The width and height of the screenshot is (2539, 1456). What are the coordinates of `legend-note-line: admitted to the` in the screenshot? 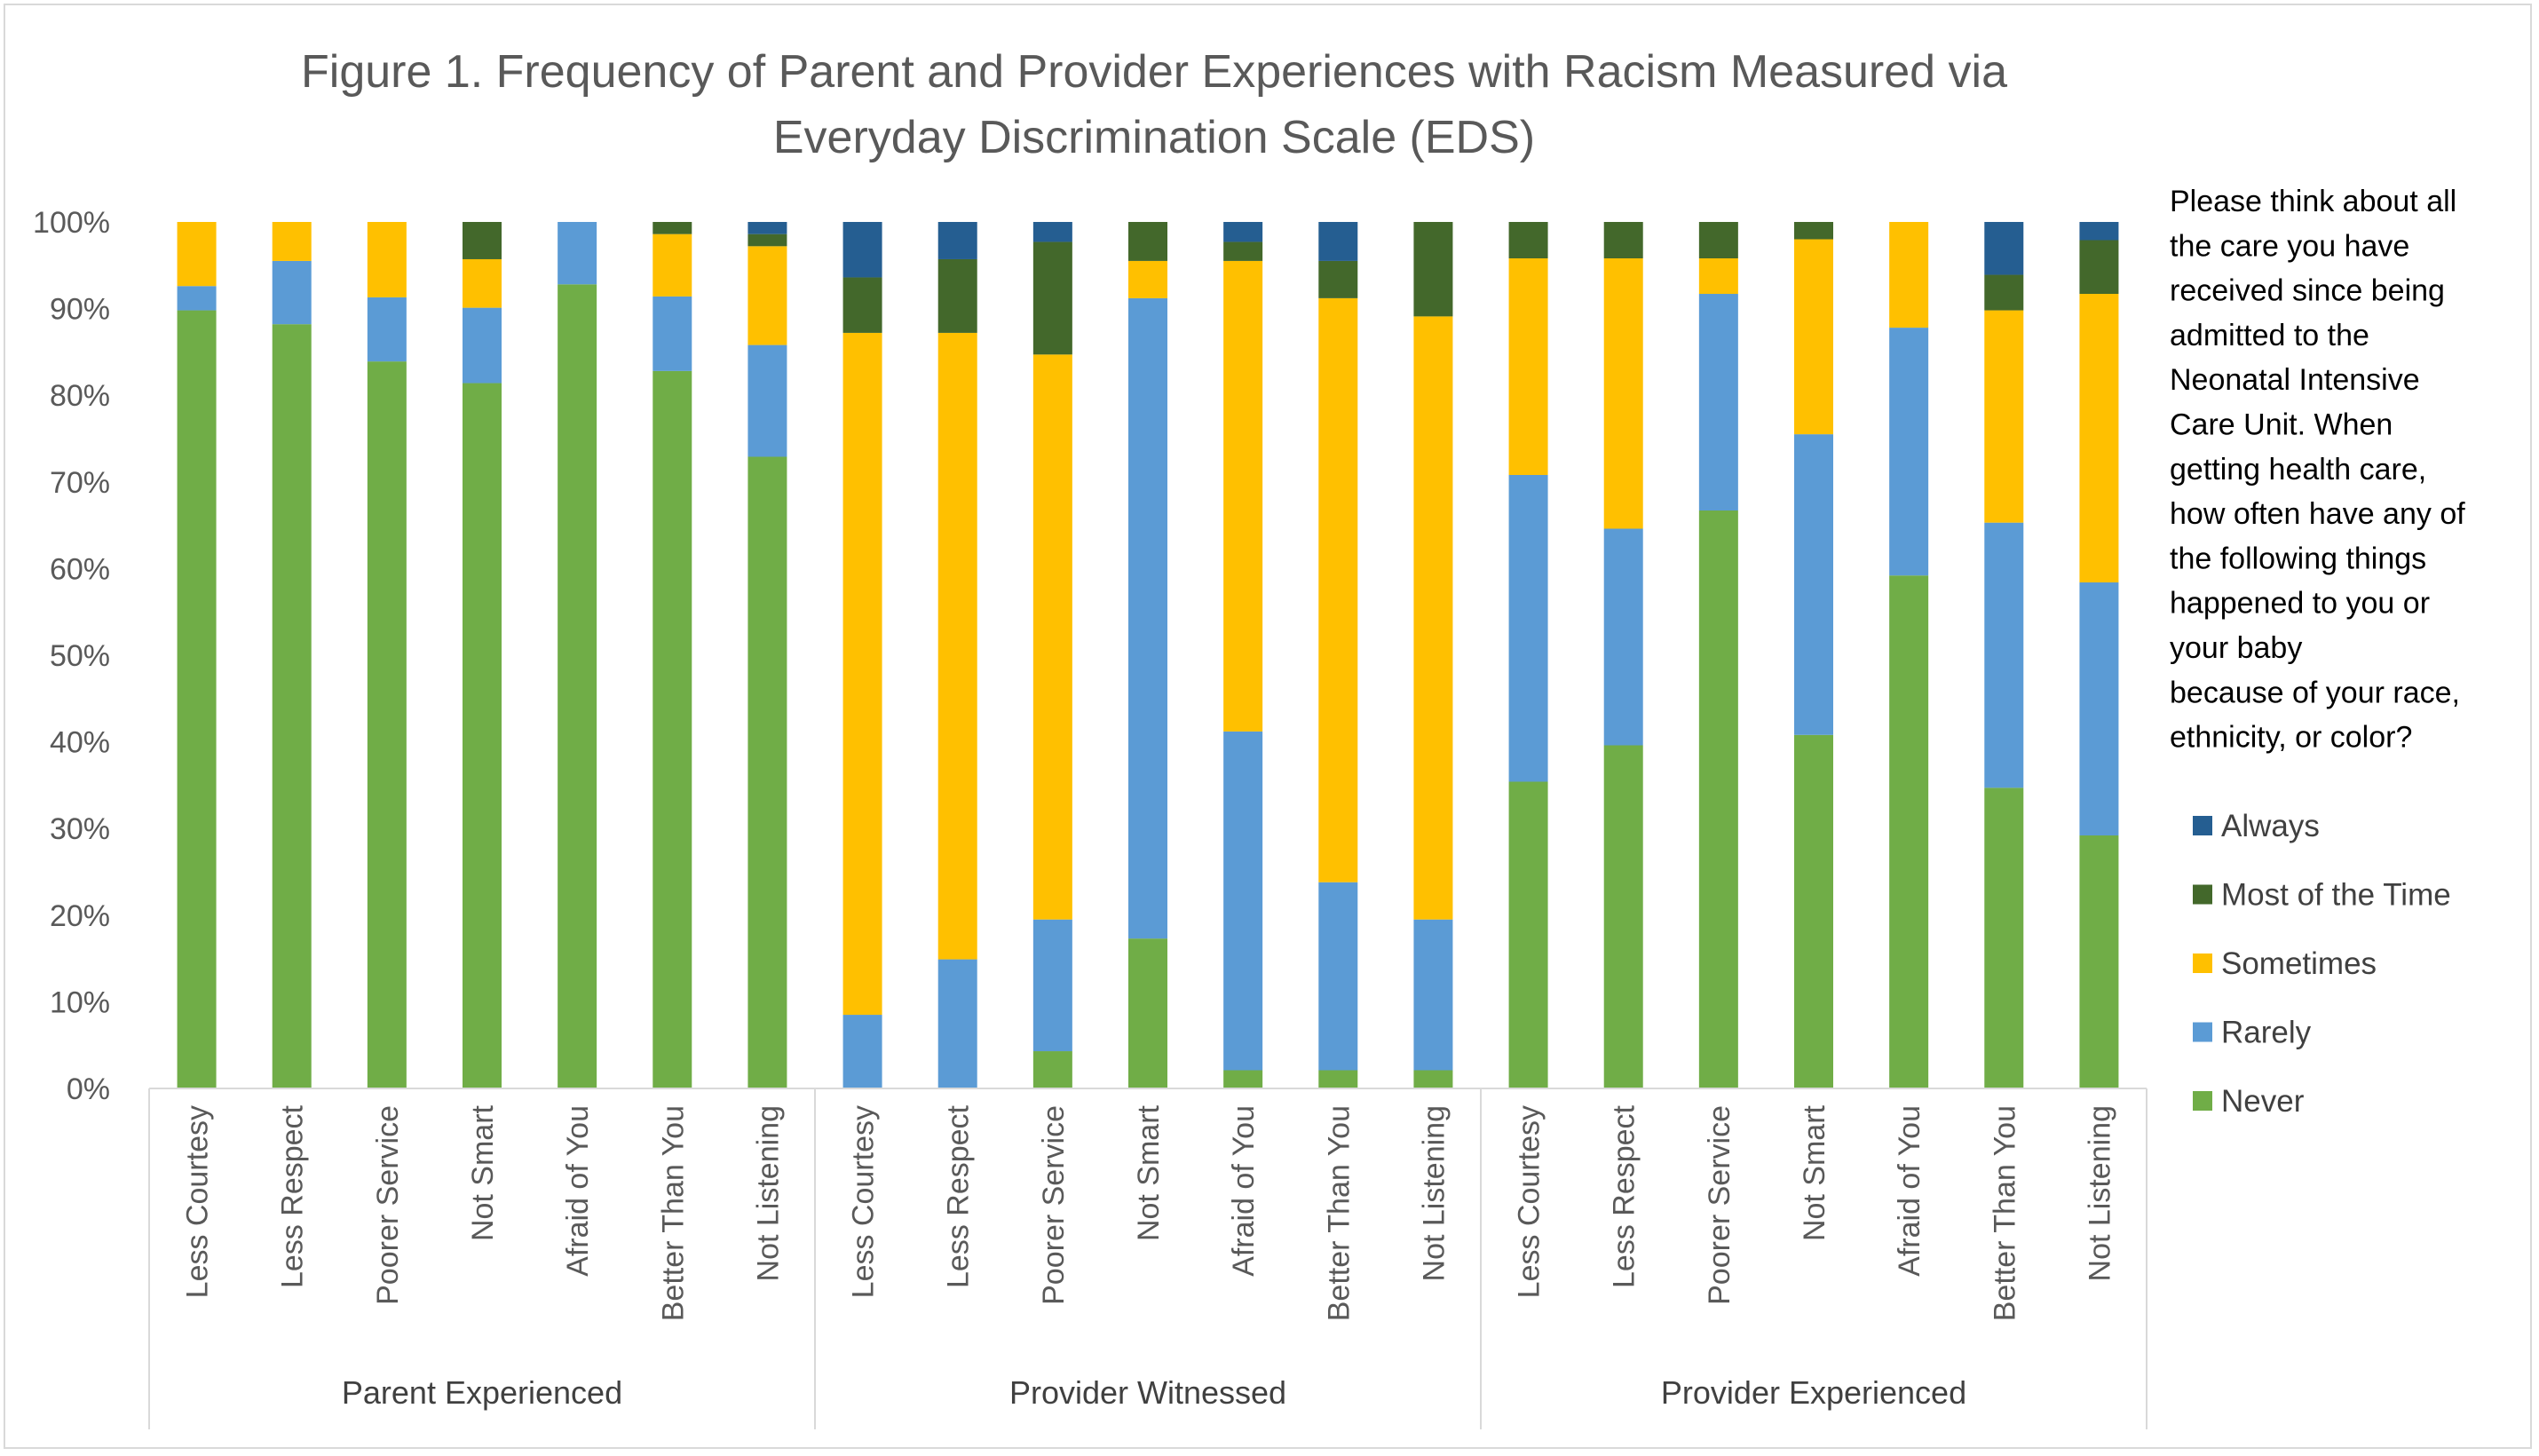 It's located at (2269, 335).